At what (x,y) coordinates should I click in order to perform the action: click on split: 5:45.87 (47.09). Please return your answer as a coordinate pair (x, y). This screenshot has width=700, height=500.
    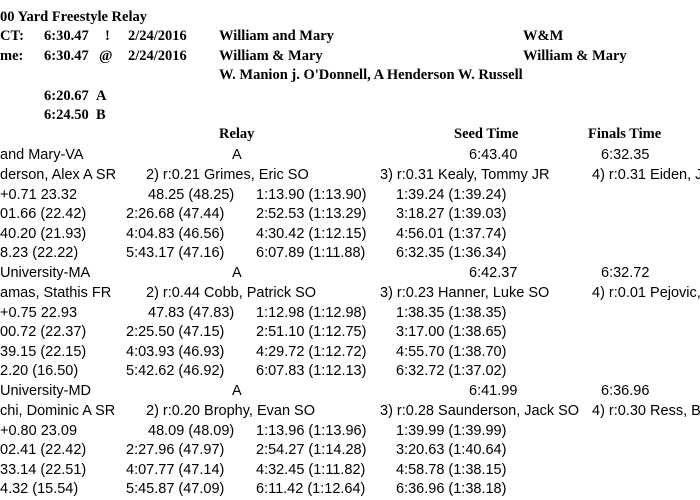
    Looking at the image, I should click on (175, 489).